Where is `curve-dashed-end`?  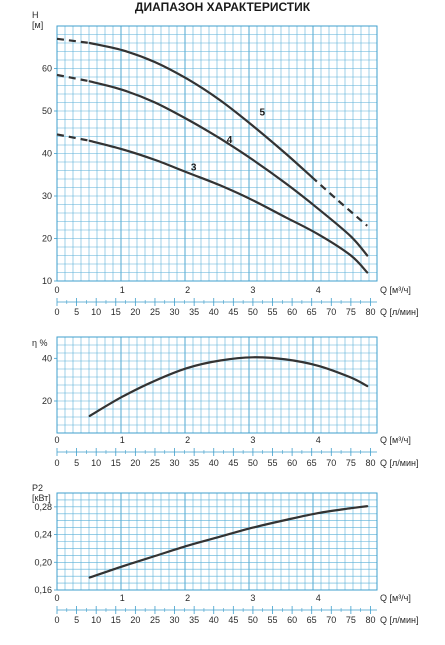 curve-dashed-end is located at coordinates (339, 201).